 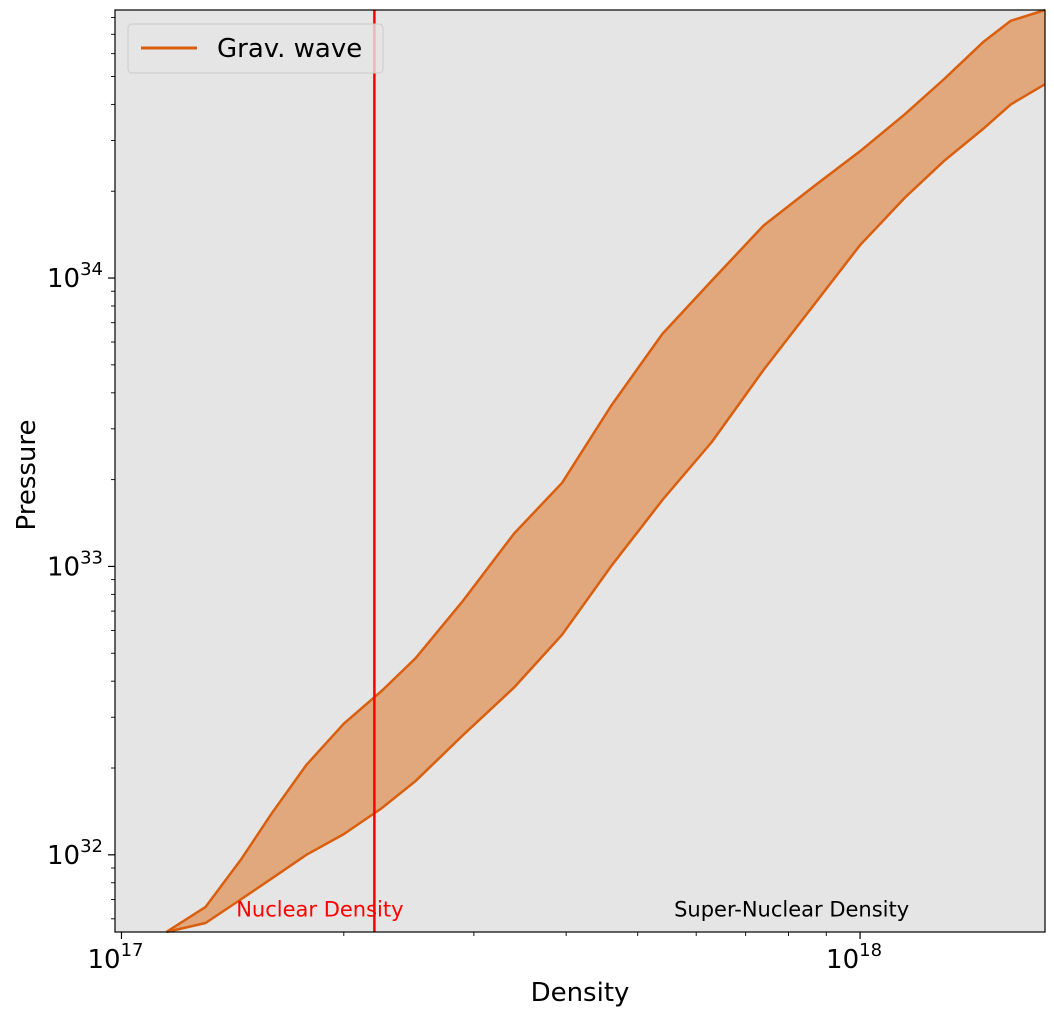 I want to click on super-nuclear-density-annotation: Super-Nuclear Density, so click(x=791, y=910).